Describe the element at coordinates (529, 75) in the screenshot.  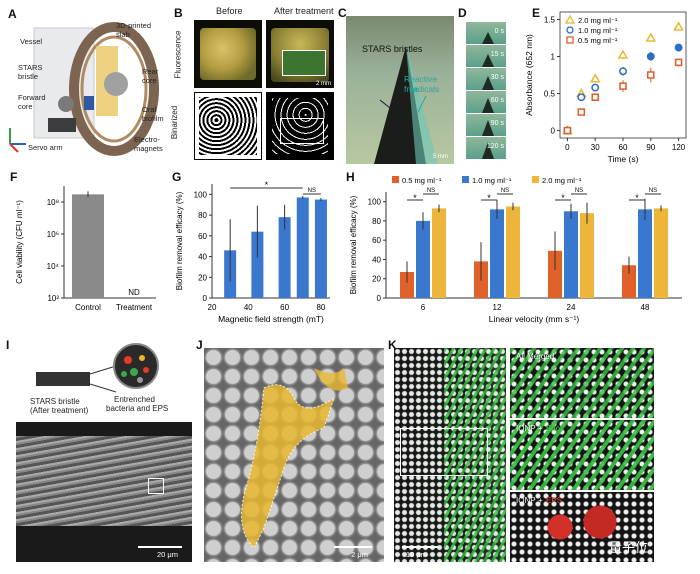
I see `y-axis-label: Absorbance (652 nm)` at that location.